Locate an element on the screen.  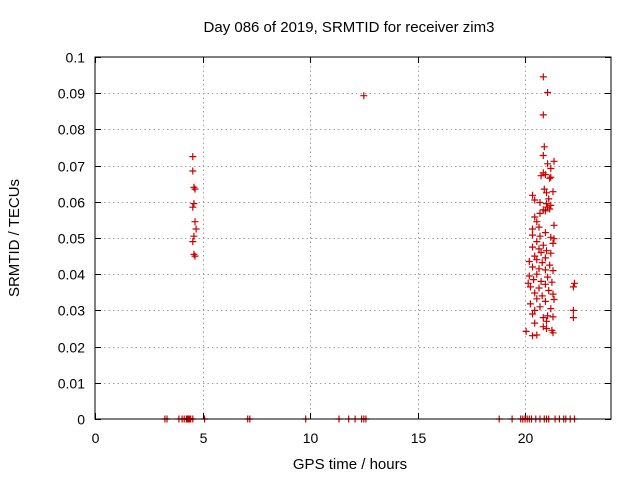
y-axis-label: SRMTID / TECUs is located at coordinates (14, 238).